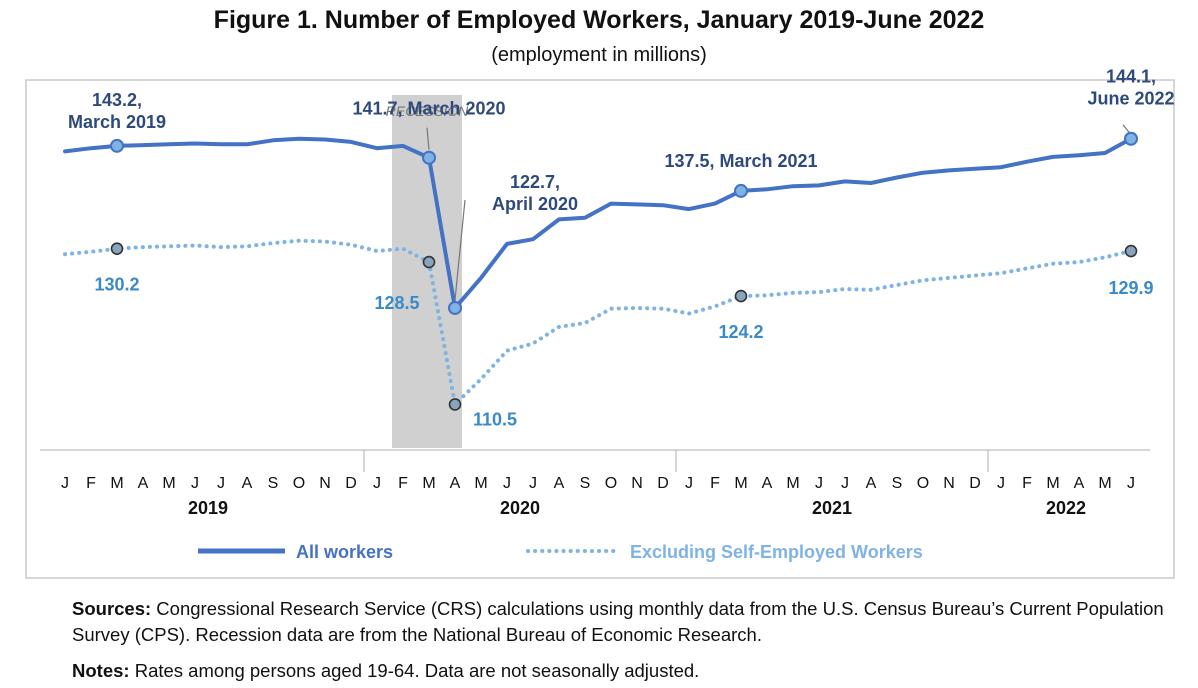 The width and height of the screenshot is (1198, 688). What do you see at coordinates (208, 508) in the screenshot?
I see `year-label: 2019` at bounding box center [208, 508].